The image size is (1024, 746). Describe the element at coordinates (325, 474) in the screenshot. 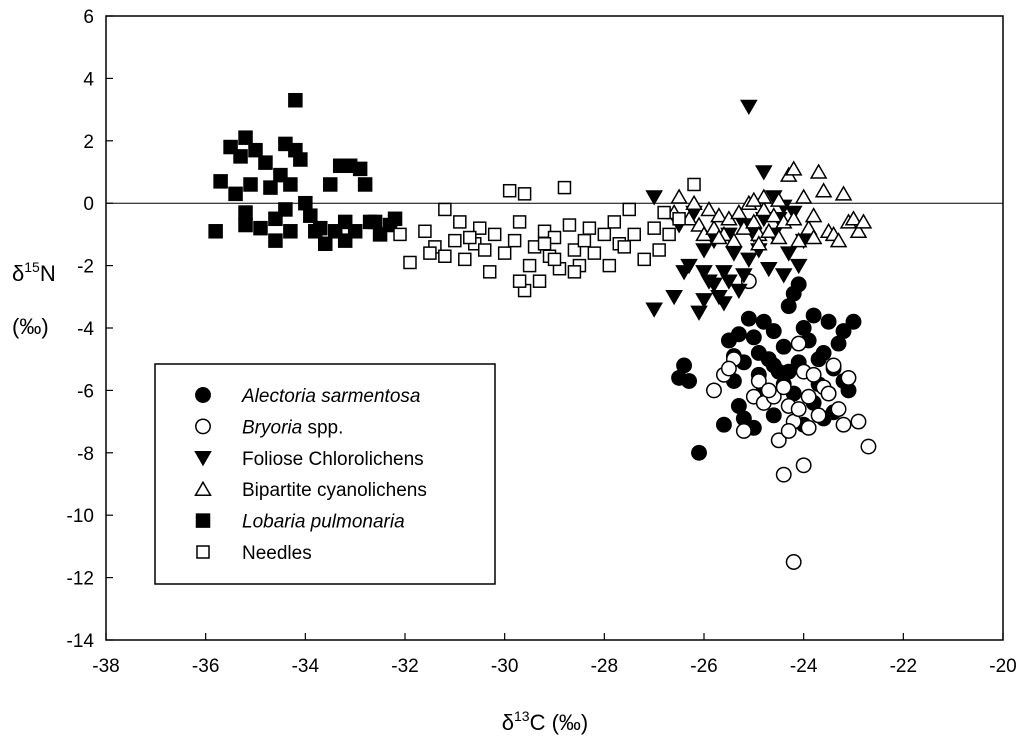

I see `legend-box` at that location.